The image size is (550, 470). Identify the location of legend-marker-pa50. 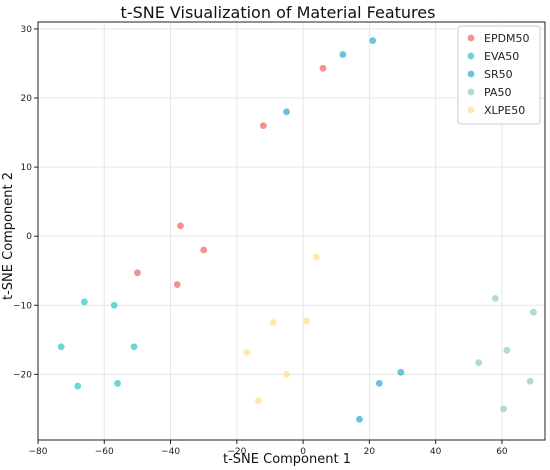
(471, 92).